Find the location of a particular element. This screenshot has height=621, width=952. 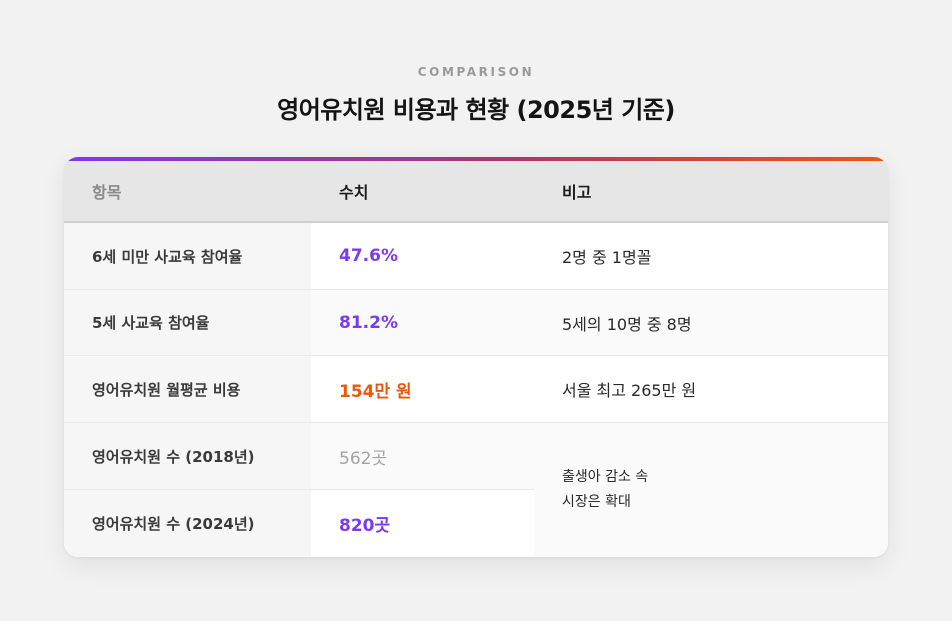

row-value: 562곳 is located at coordinates (363, 458).